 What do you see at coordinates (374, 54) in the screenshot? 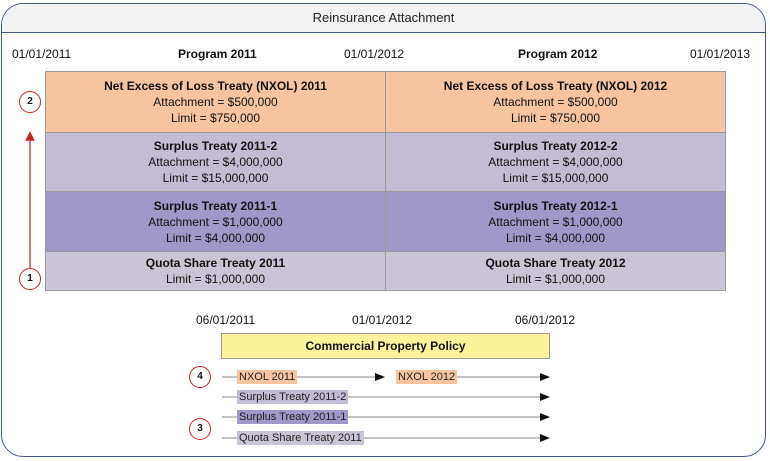
I see `date-start-2012: 01/01/2012` at bounding box center [374, 54].